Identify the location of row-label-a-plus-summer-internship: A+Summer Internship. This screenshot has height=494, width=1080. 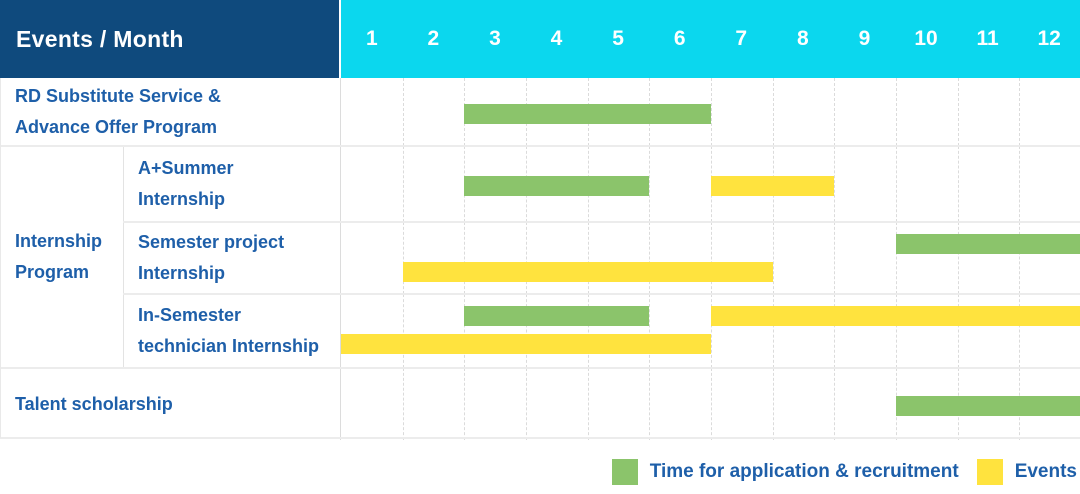
(231, 184).